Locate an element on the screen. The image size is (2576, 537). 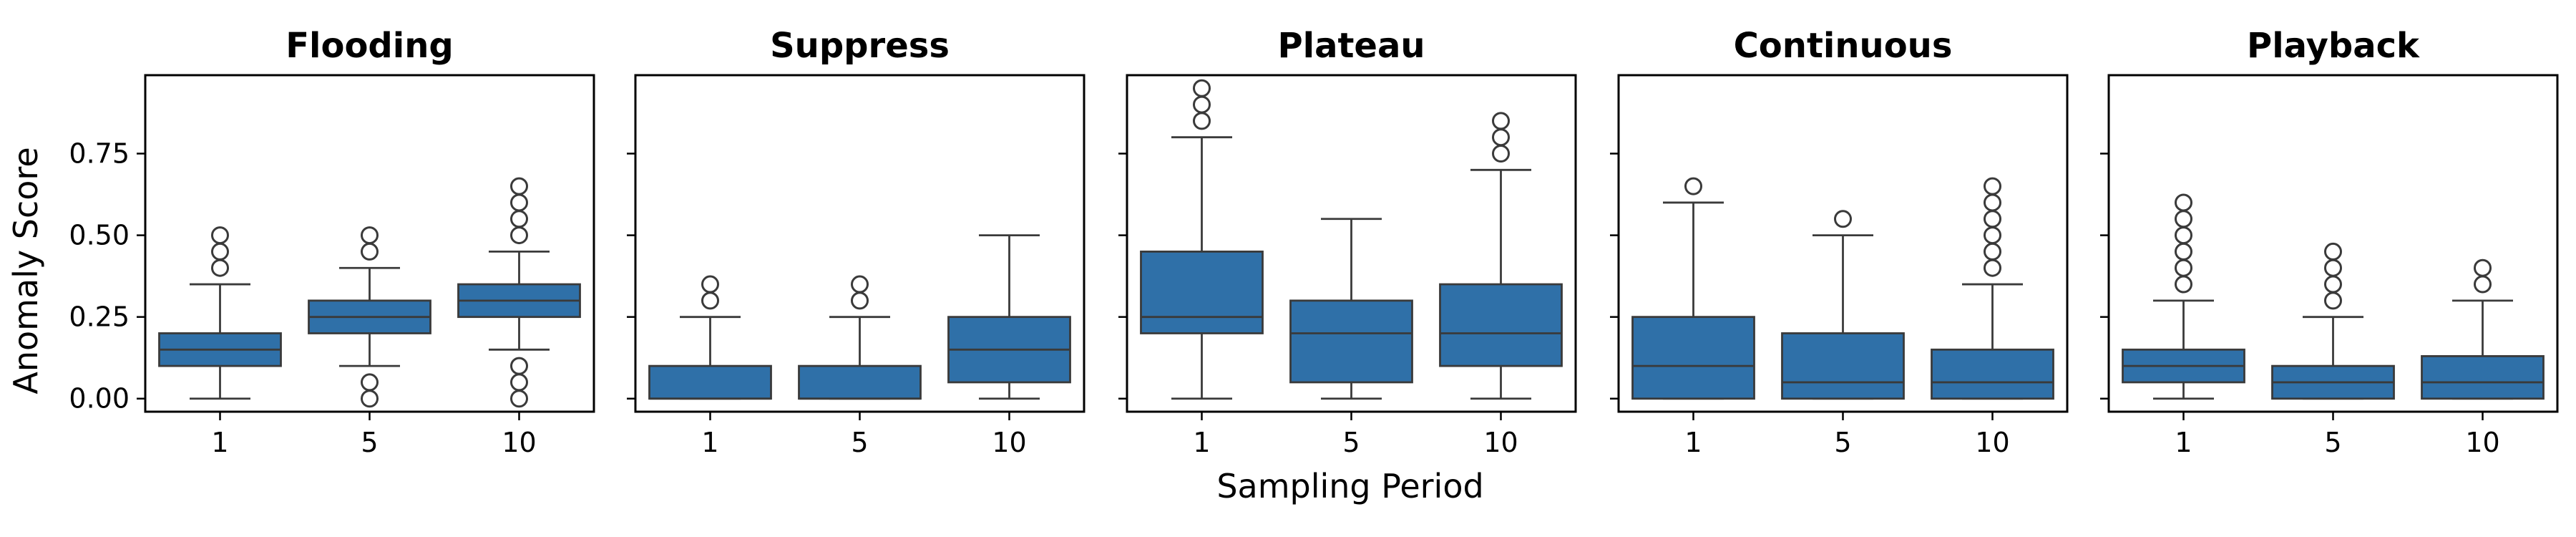
panel-suppress: Suppress 1 5 10 is located at coordinates (856, 242).